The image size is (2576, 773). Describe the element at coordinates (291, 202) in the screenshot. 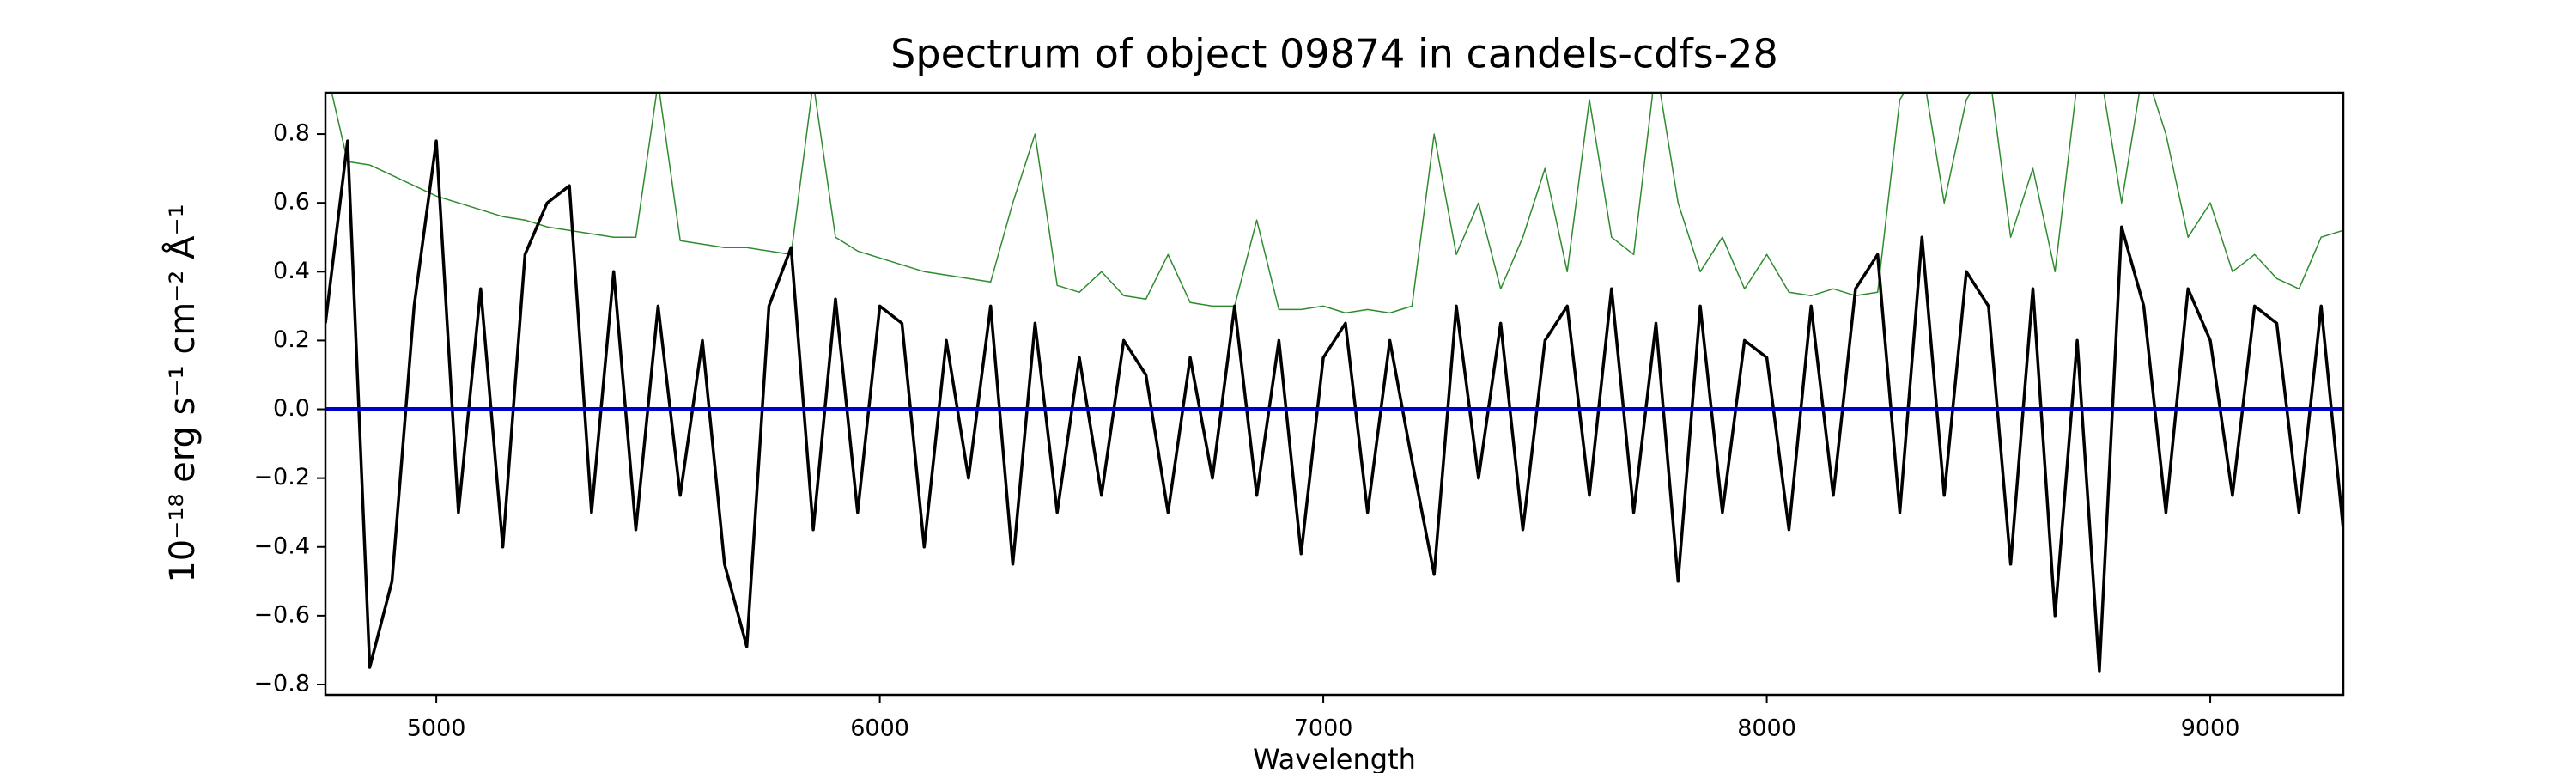

I see `y-tick-label: 0.6` at that location.